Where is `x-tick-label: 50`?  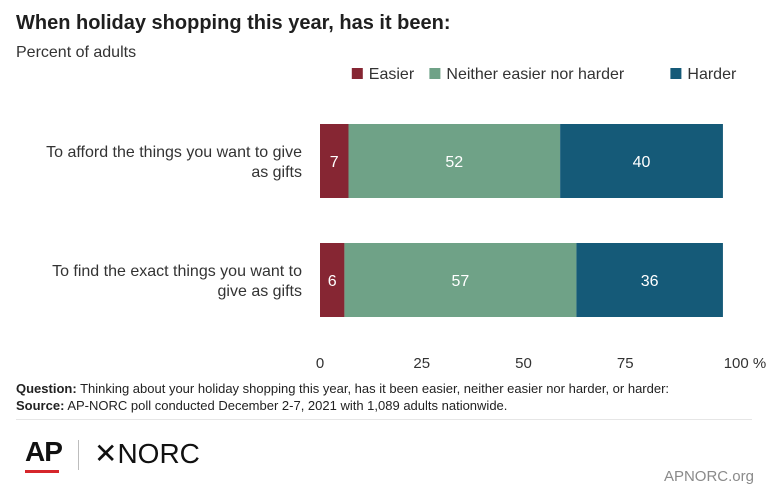 x-tick-label: 50 is located at coordinates (523, 363).